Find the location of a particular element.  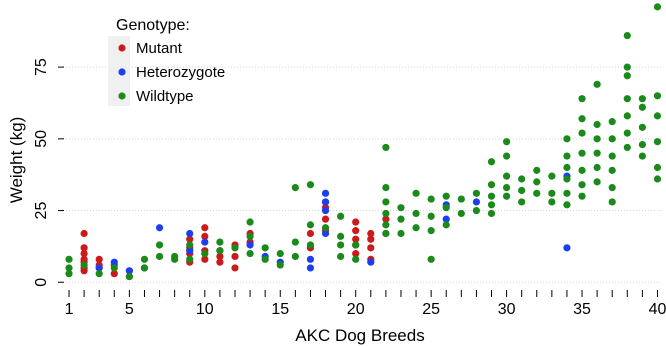

x-axis-label: AKC Dog Breeds is located at coordinates (359, 335).